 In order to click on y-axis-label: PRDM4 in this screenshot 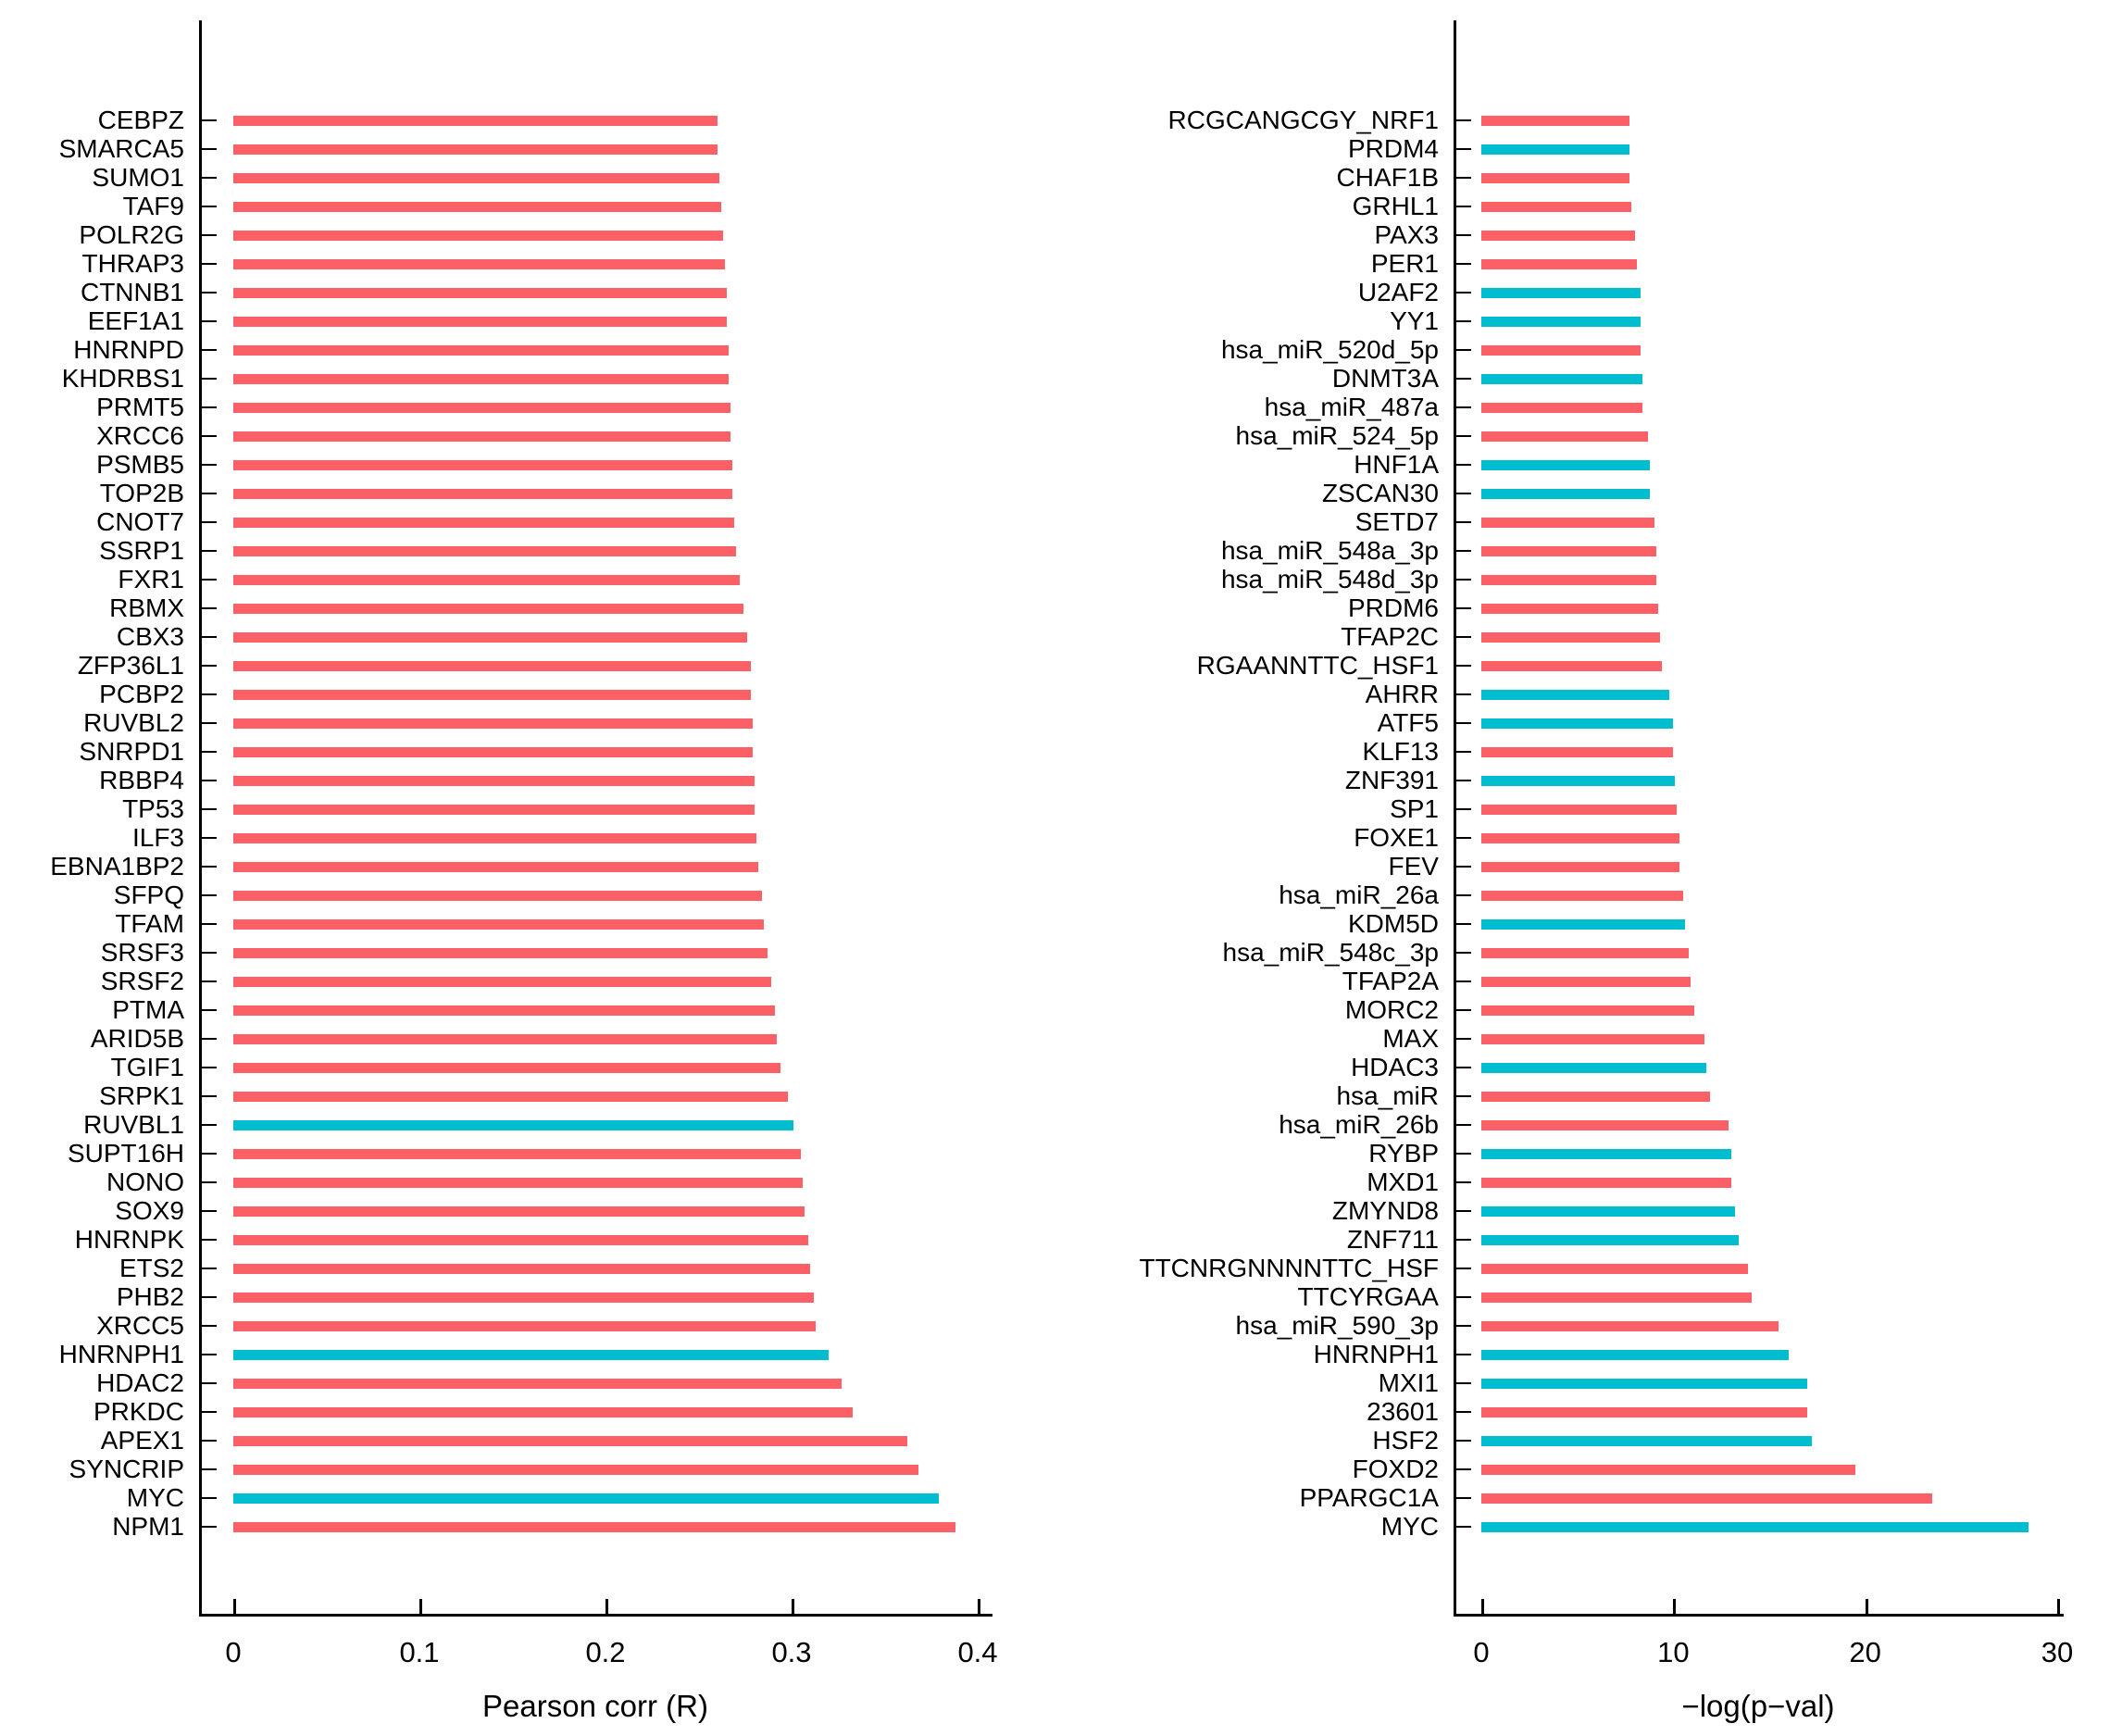, I will do `click(1393, 148)`.